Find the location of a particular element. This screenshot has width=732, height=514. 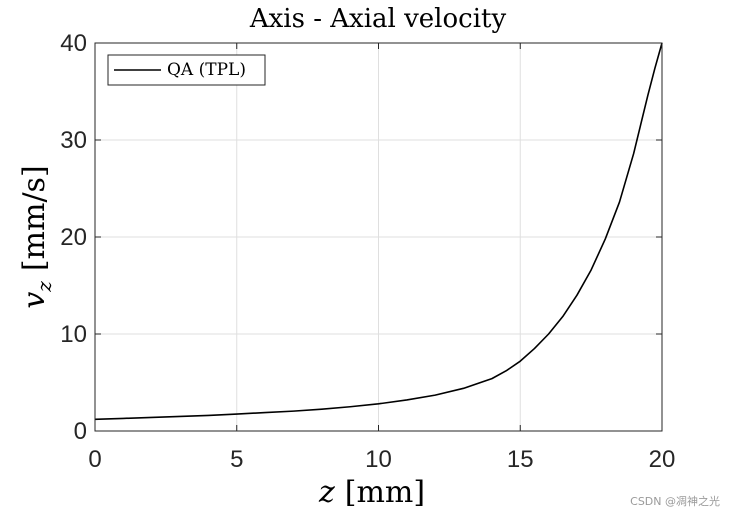

y-tick-label: 40 is located at coordinates (73, 43).